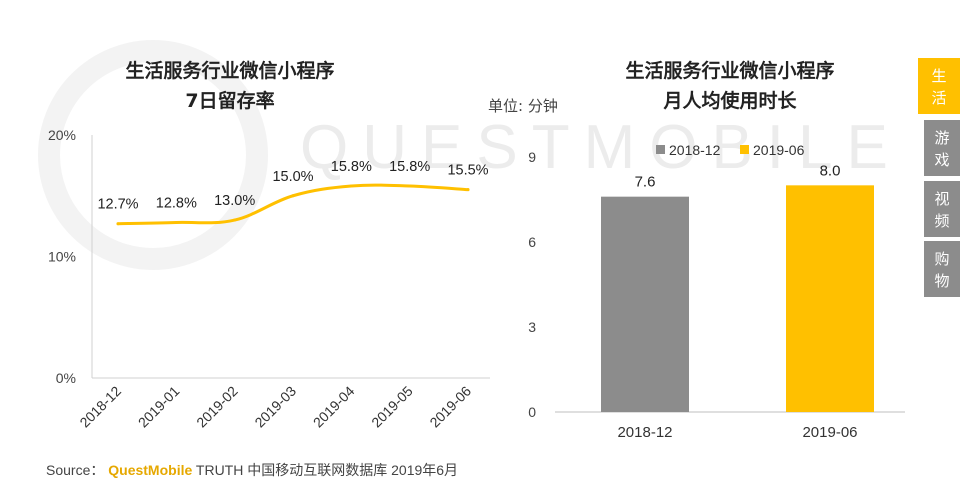  What do you see at coordinates (939, 86) in the screenshot?
I see `side-tab-life: 生 活` at bounding box center [939, 86].